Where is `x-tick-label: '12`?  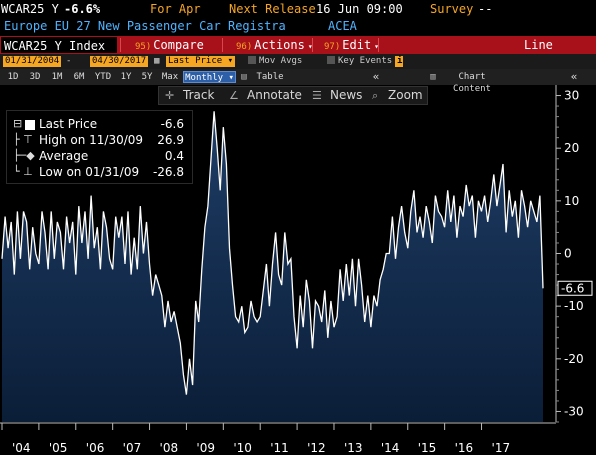
x-tick-label: '12 is located at coordinates (316, 448).